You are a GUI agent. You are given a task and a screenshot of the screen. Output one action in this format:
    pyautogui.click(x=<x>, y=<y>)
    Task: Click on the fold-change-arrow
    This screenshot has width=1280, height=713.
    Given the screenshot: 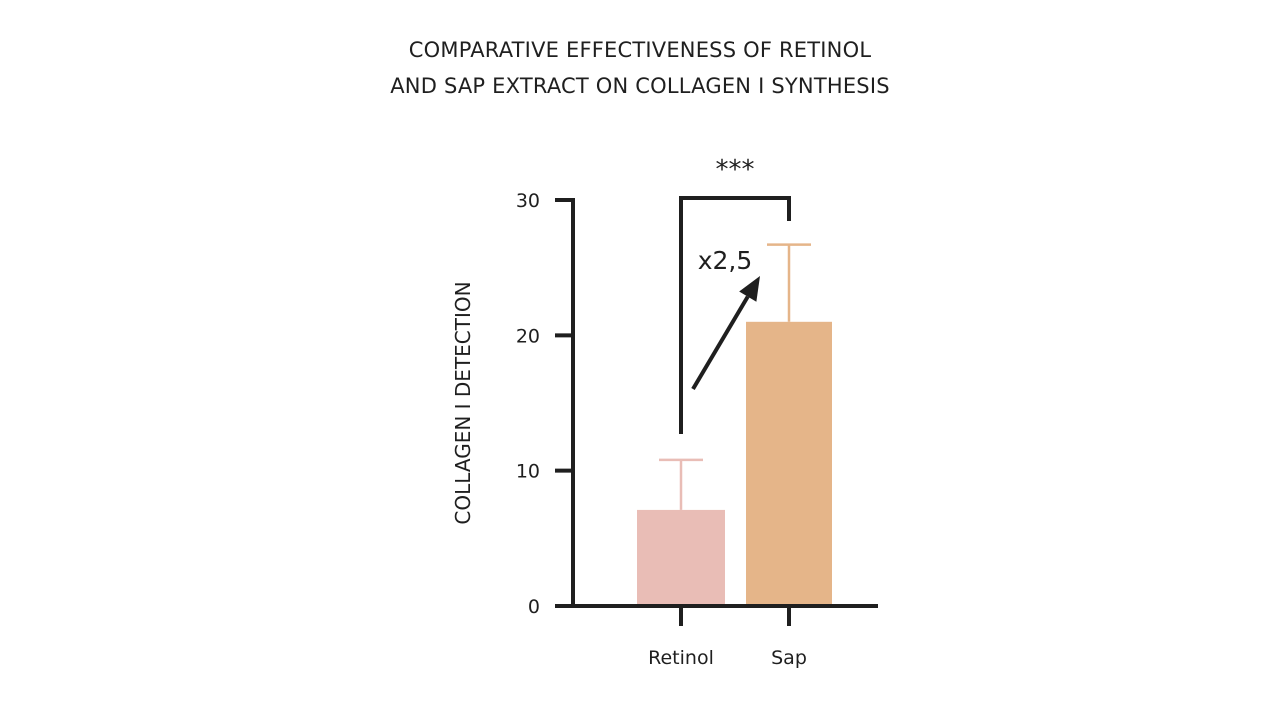 What is the action you would take?
    pyautogui.click(x=720, y=343)
    